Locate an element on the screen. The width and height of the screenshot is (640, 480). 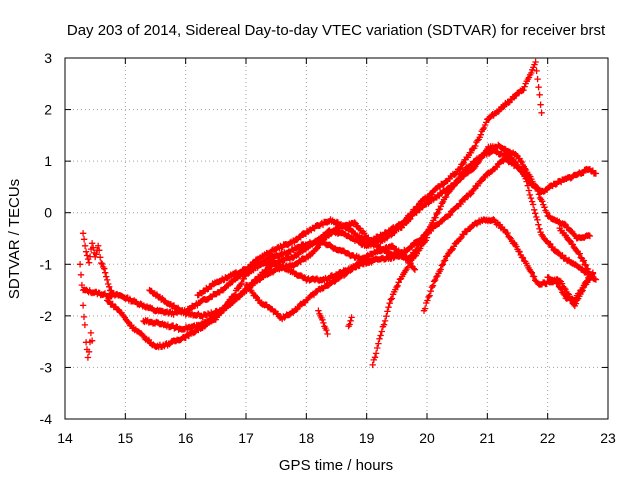
x-axis-label: GPS time / hours is located at coordinates (336, 465).